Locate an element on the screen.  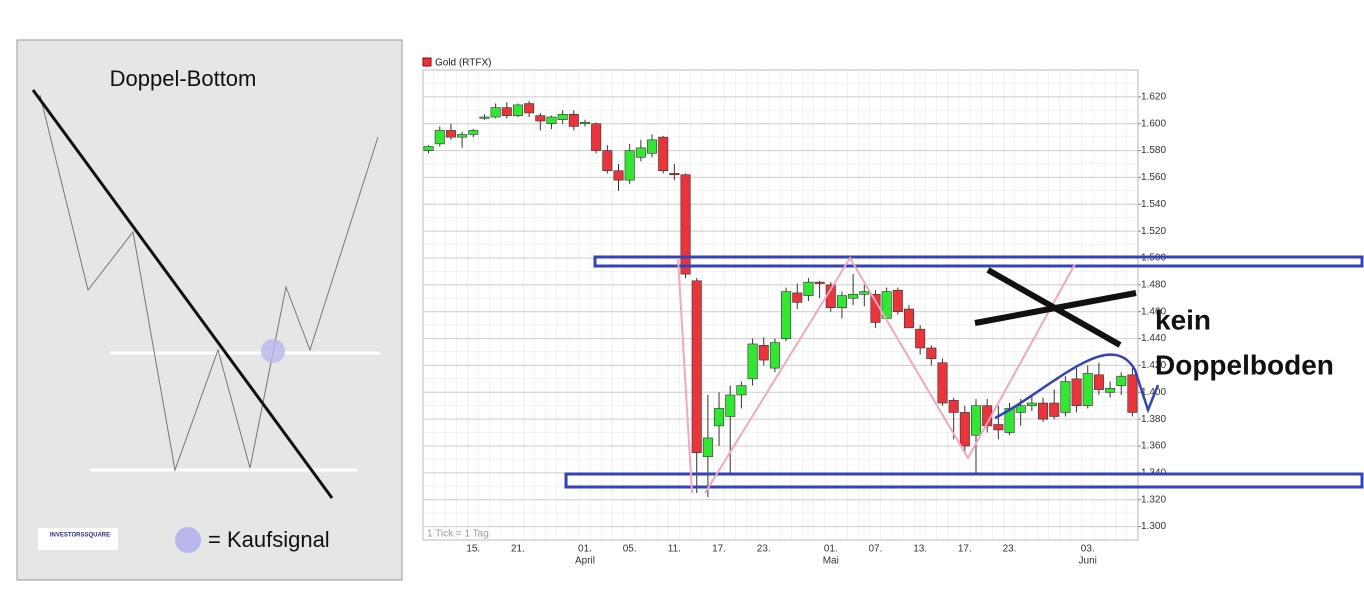
x-tick-label: 03. is located at coordinates (1088, 549).